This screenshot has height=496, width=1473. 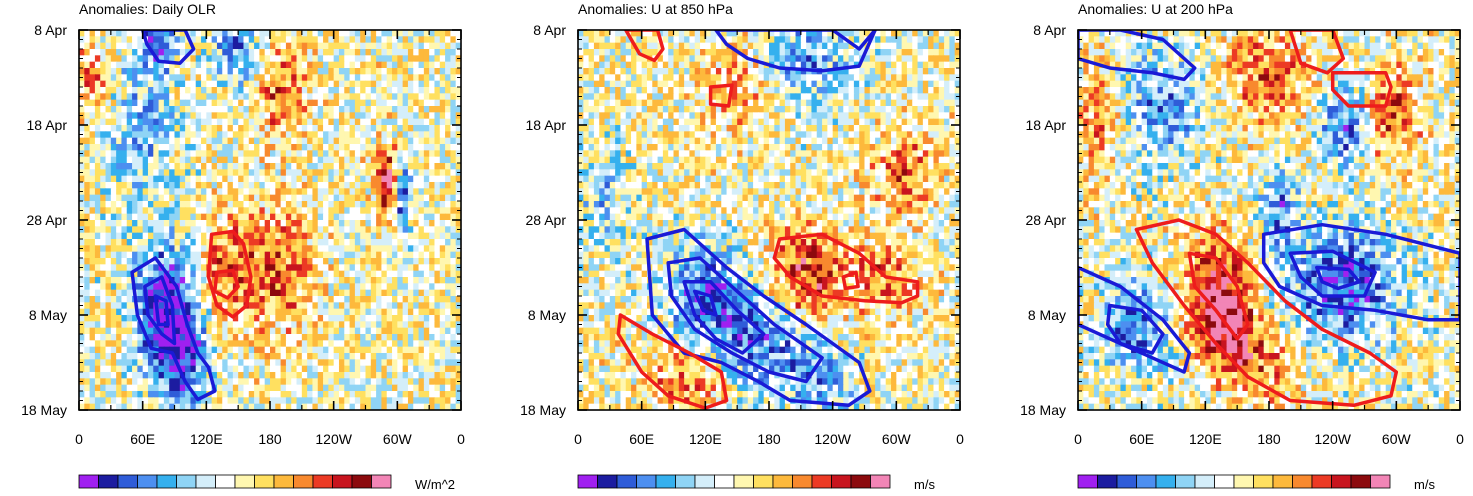 I want to click on colorbar-label: 48, so click(x=352, y=494).